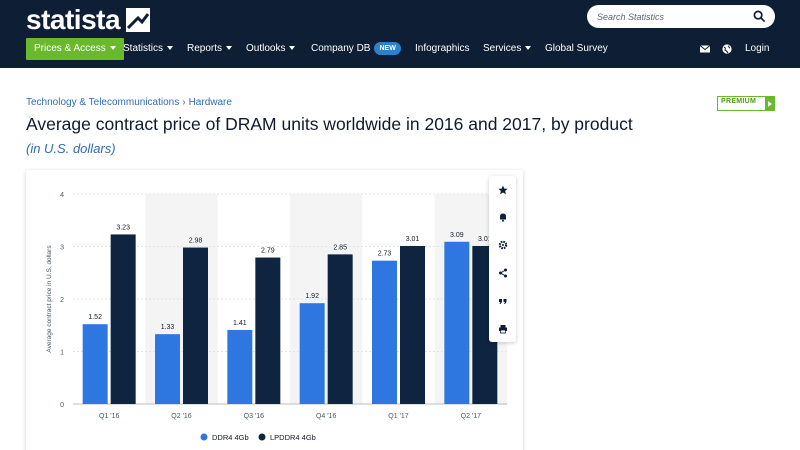 Image resolution: width=800 pixels, height=450 pixels. Describe the element at coordinates (293, 437) in the screenshot. I see `legend-label: LPDDR4 4Gb` at that location.